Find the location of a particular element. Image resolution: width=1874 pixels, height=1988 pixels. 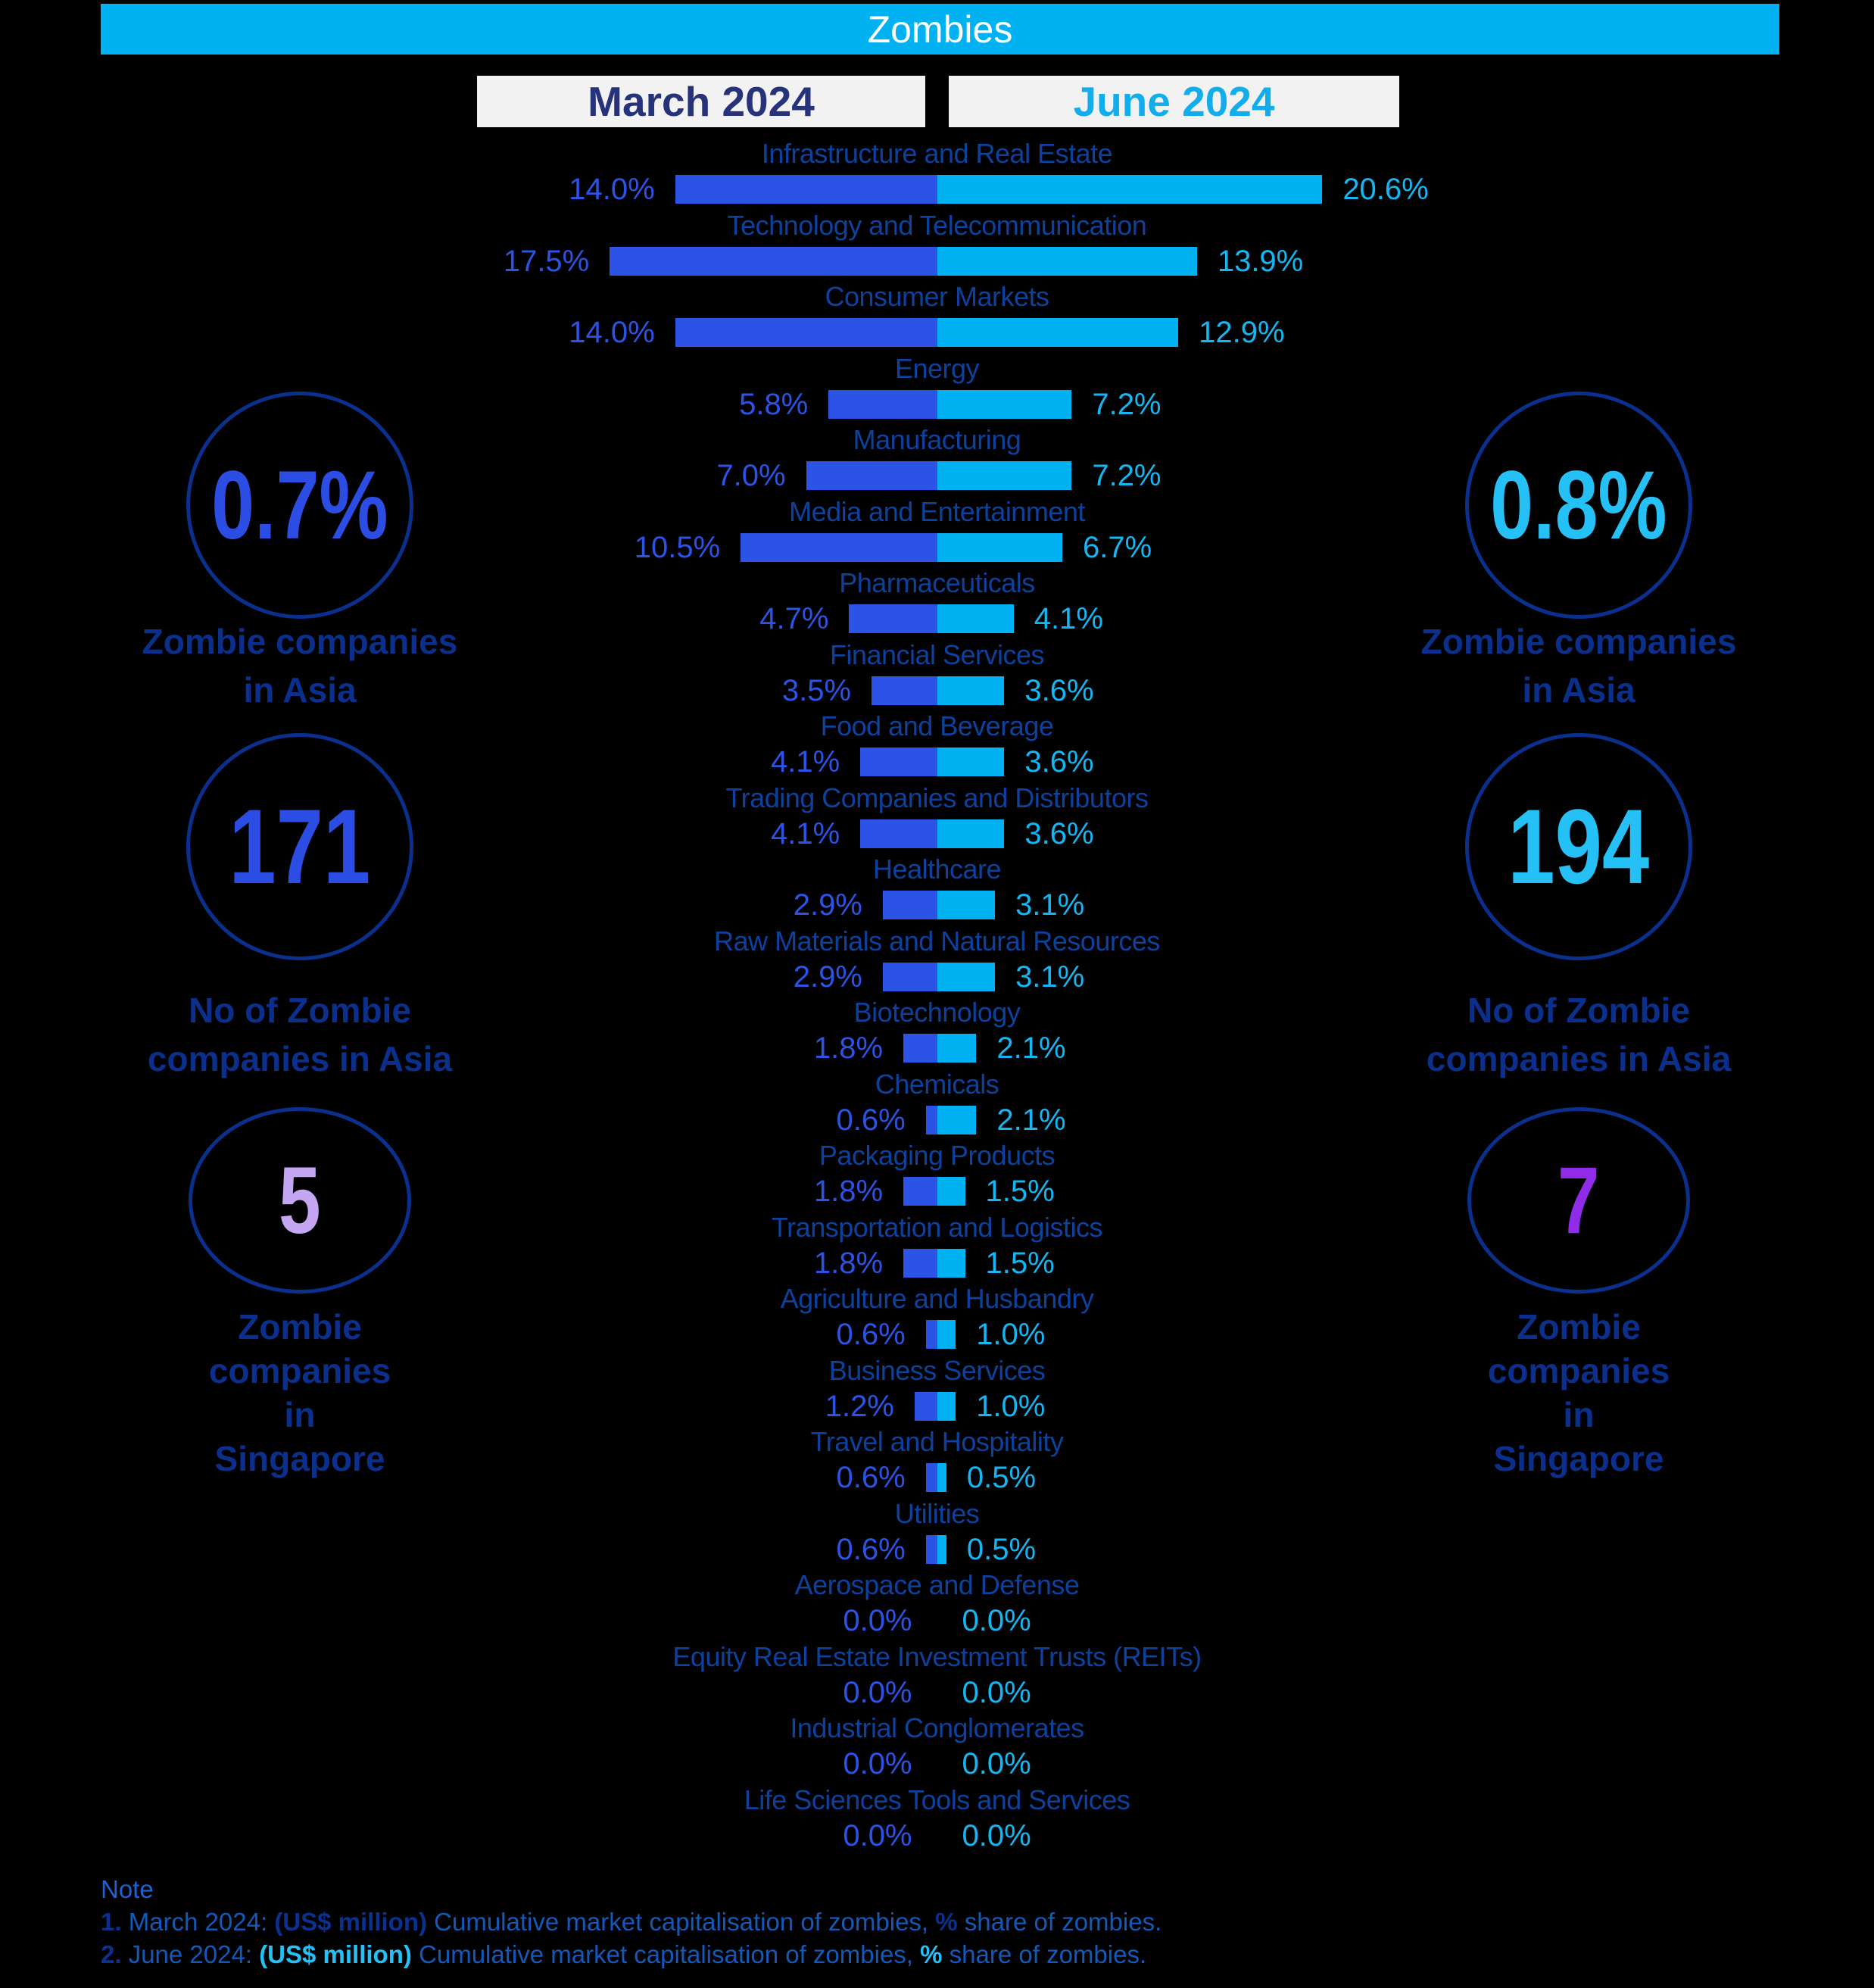

chart-row: Infrastructure and Real Estate 14.0% 20.6% is located at coordinates (937, 172).